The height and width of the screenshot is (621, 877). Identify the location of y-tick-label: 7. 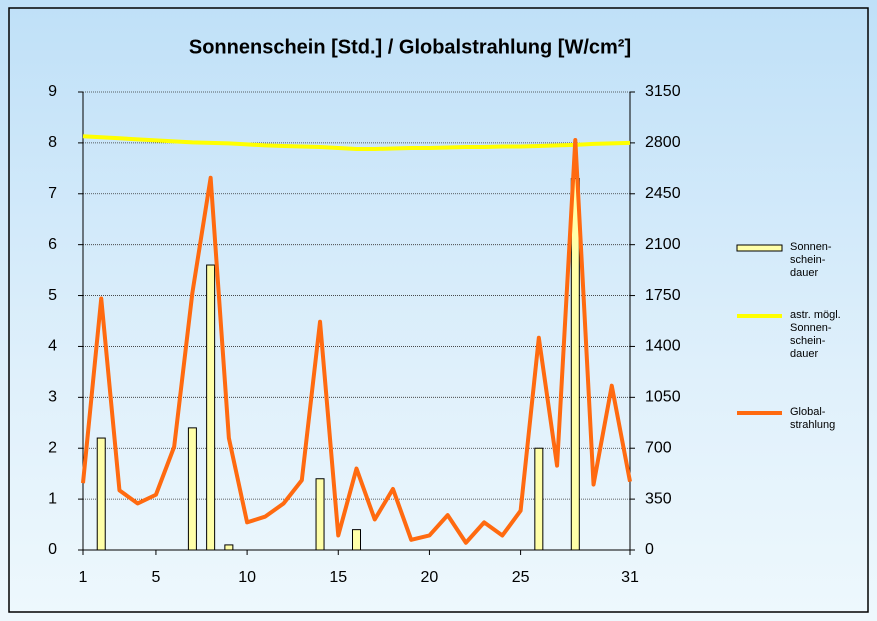
(52, 193).